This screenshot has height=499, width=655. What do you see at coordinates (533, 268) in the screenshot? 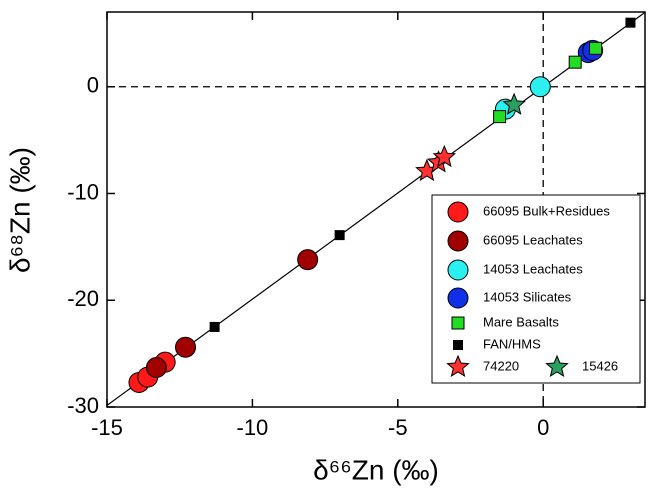
I see `legend-label: 14053 Leachates` at bounding box center [533, 268].